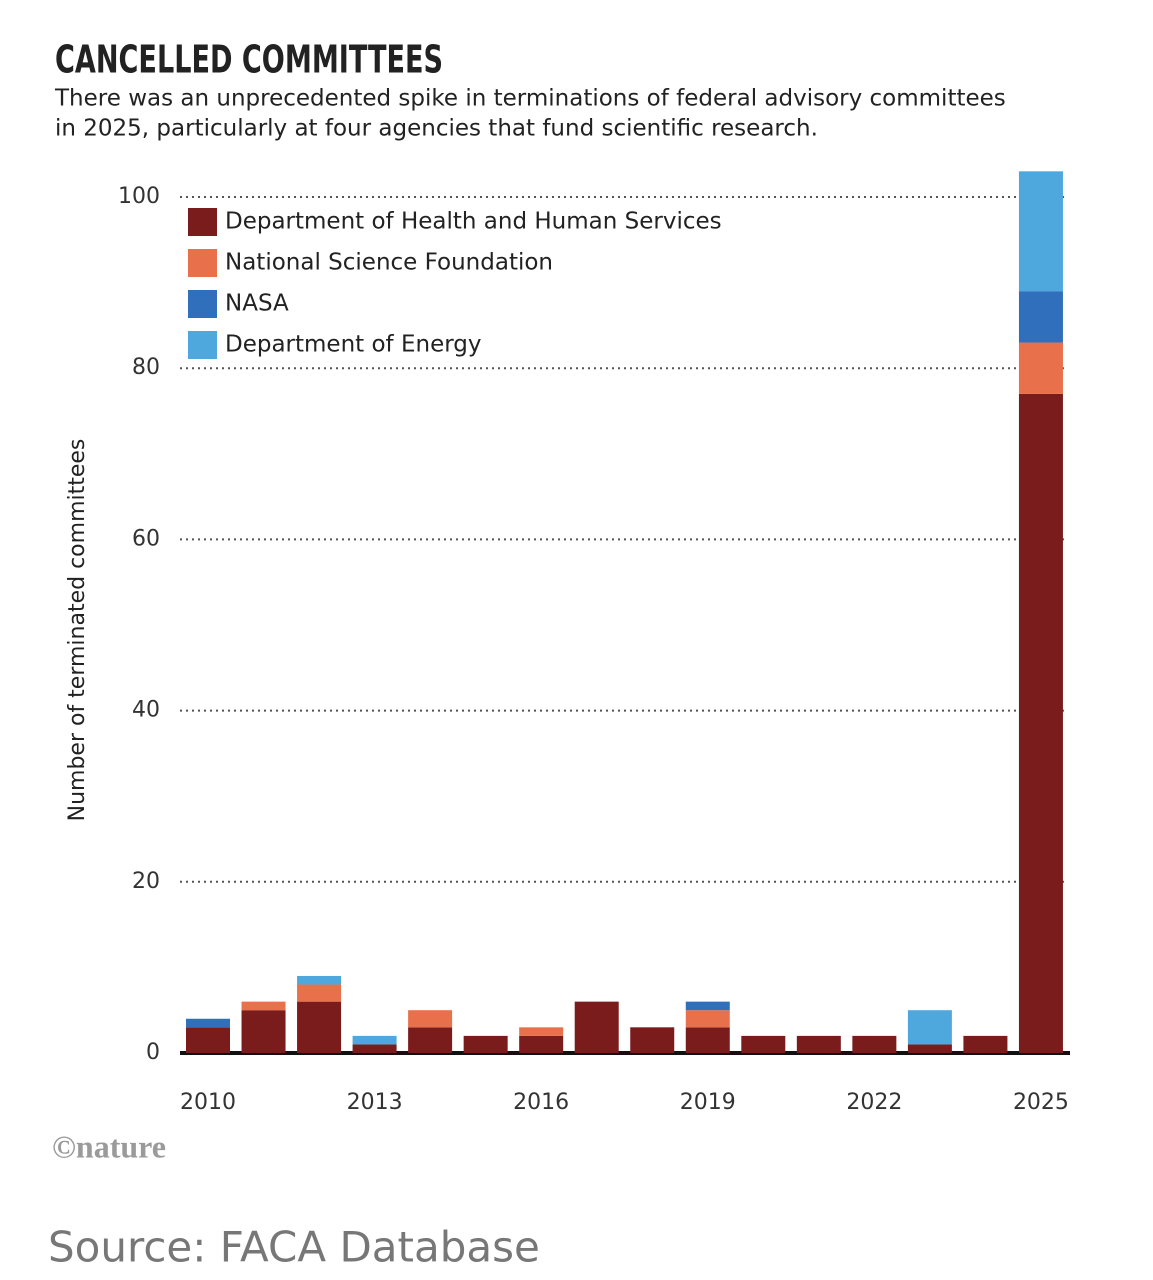 This screenshot has height=1280, width=1153. What do you see at coordinates (257, 304) in the screenshot?
I see `legend-label: NASA` at bounding box center [257, 304].